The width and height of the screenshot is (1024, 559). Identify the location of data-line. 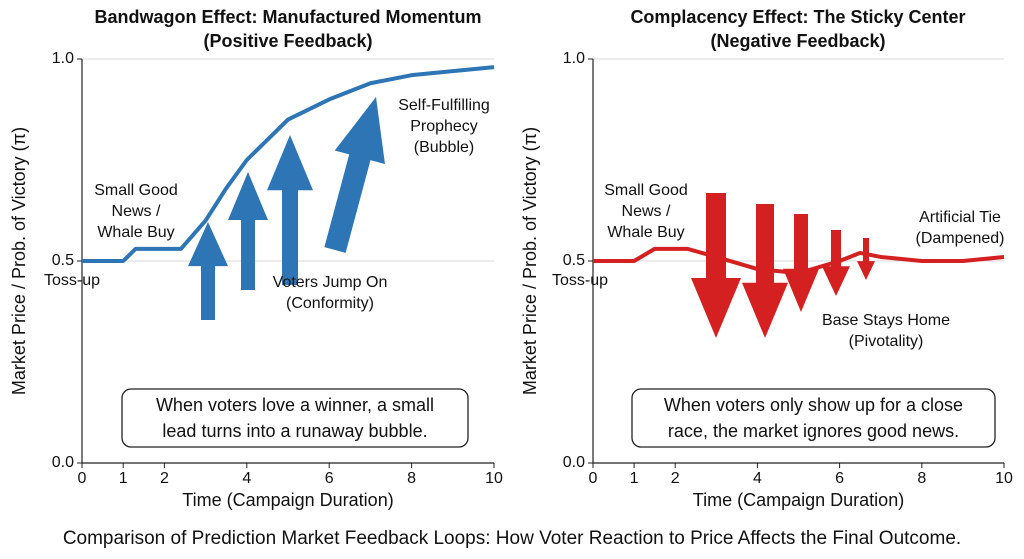
(288, 164).